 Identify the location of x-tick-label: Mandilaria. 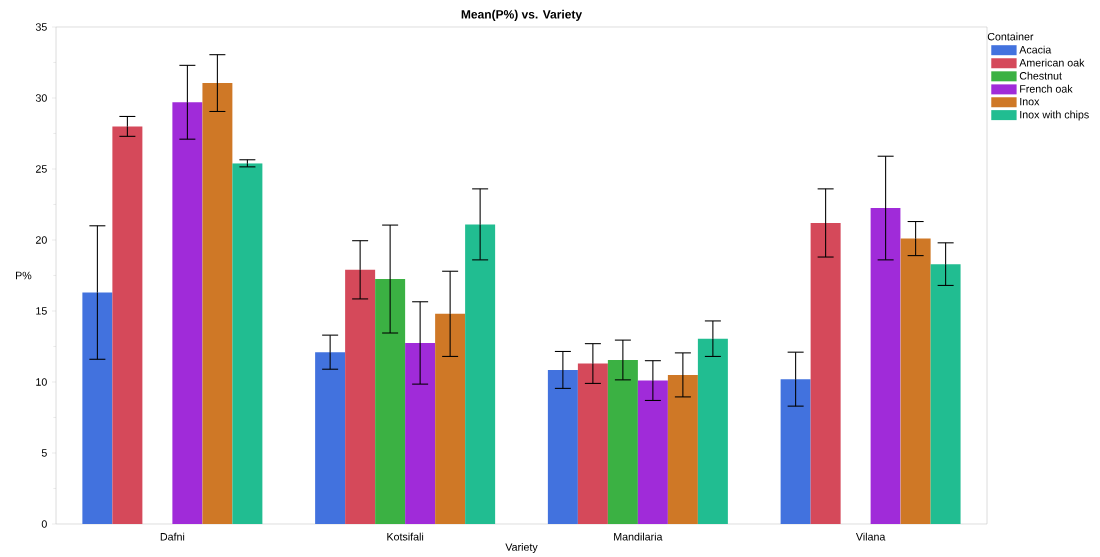
(638, 536).